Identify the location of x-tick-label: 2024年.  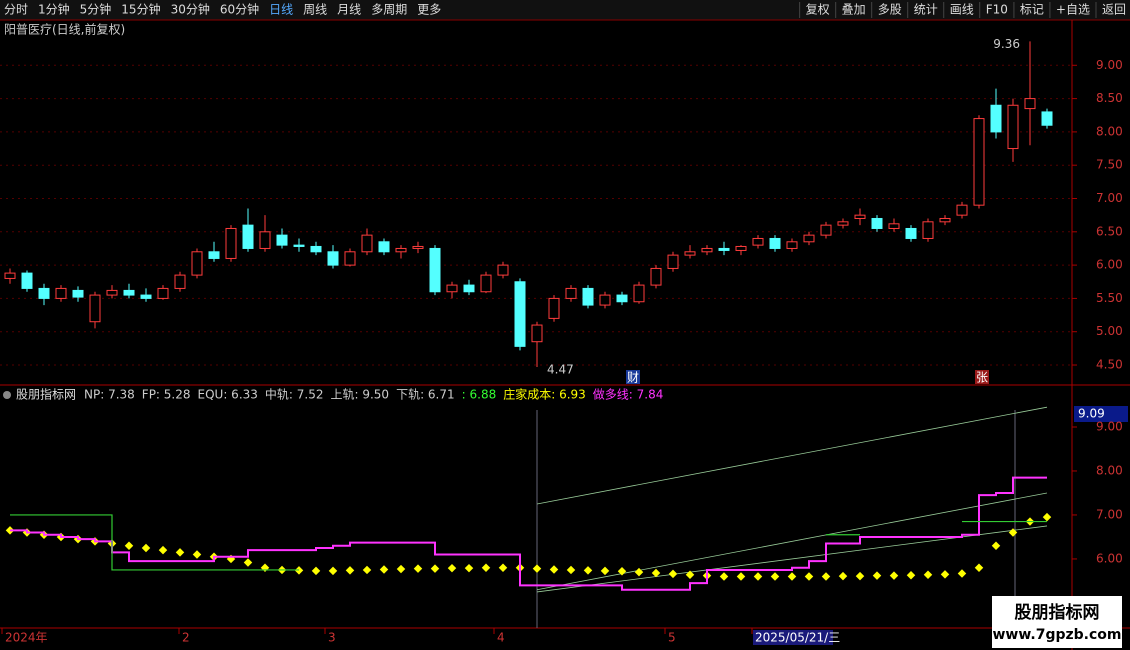
(26, 638).